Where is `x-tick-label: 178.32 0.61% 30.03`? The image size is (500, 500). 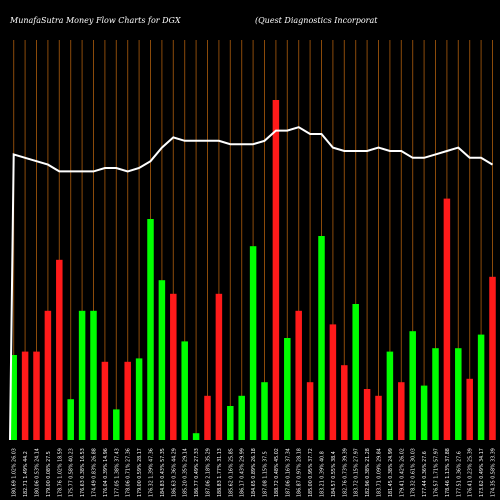 x-tick-label: 178.32 0.61% 30.03 is located at coordinates (414, 472).